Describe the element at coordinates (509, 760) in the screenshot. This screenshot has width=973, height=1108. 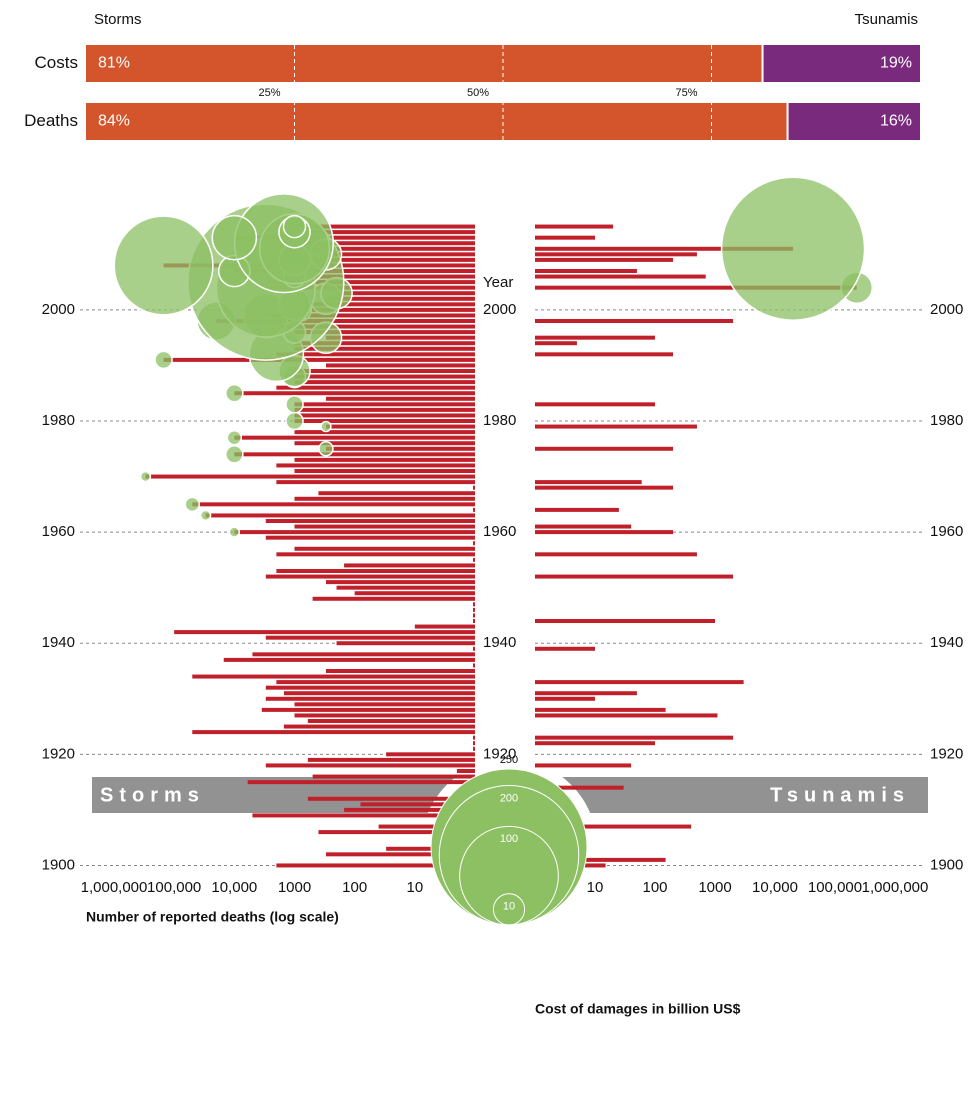
I see `size-legend-label: 250` at that location.